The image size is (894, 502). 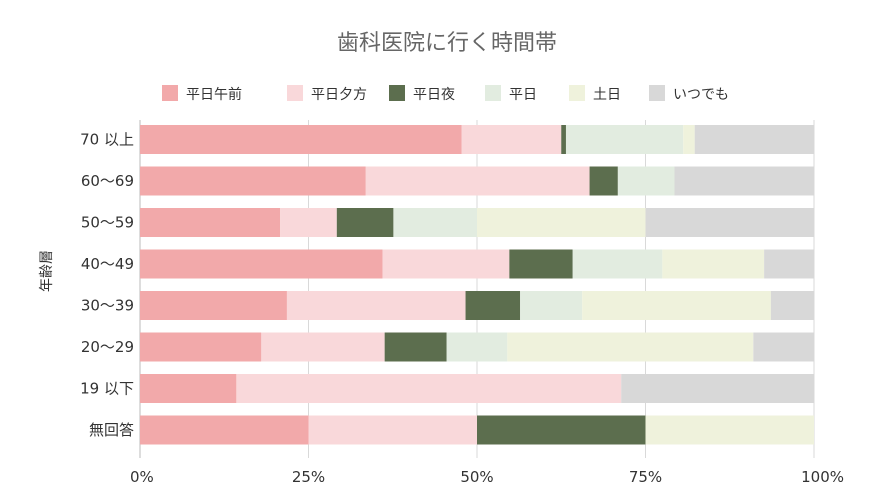 I want to click on legend-label: 平日夜, so click(x=434, y=95).